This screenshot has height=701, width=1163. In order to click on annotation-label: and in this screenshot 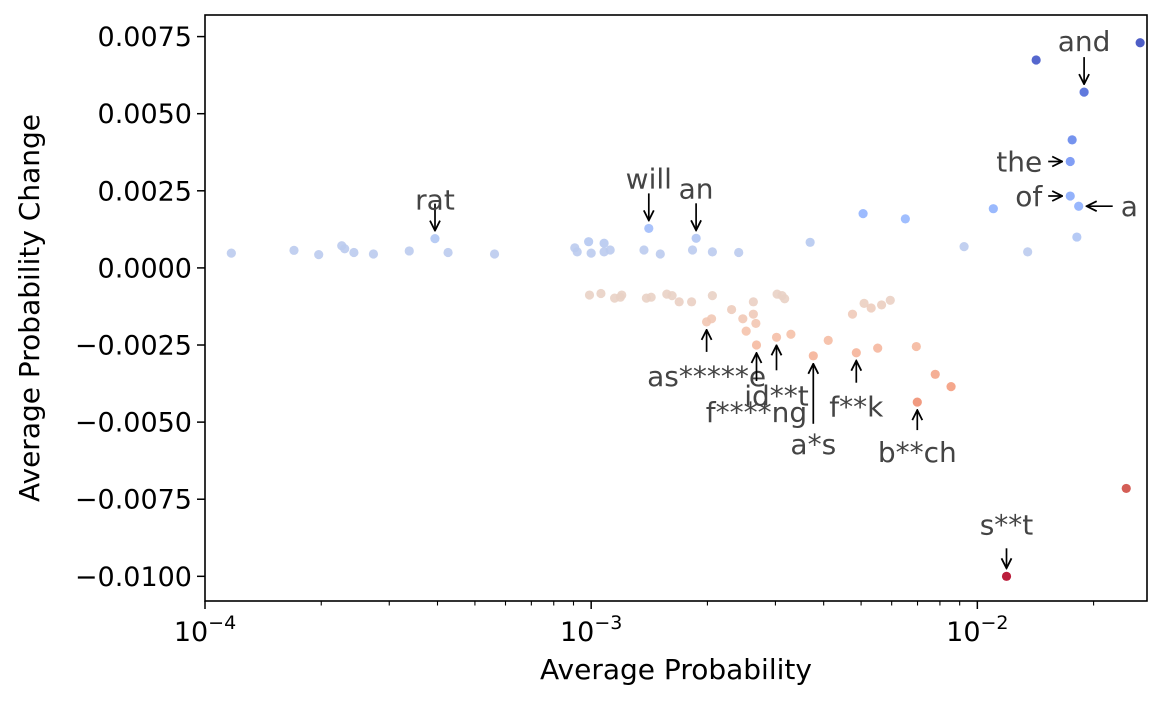, I will do `click(1084, 41)`.